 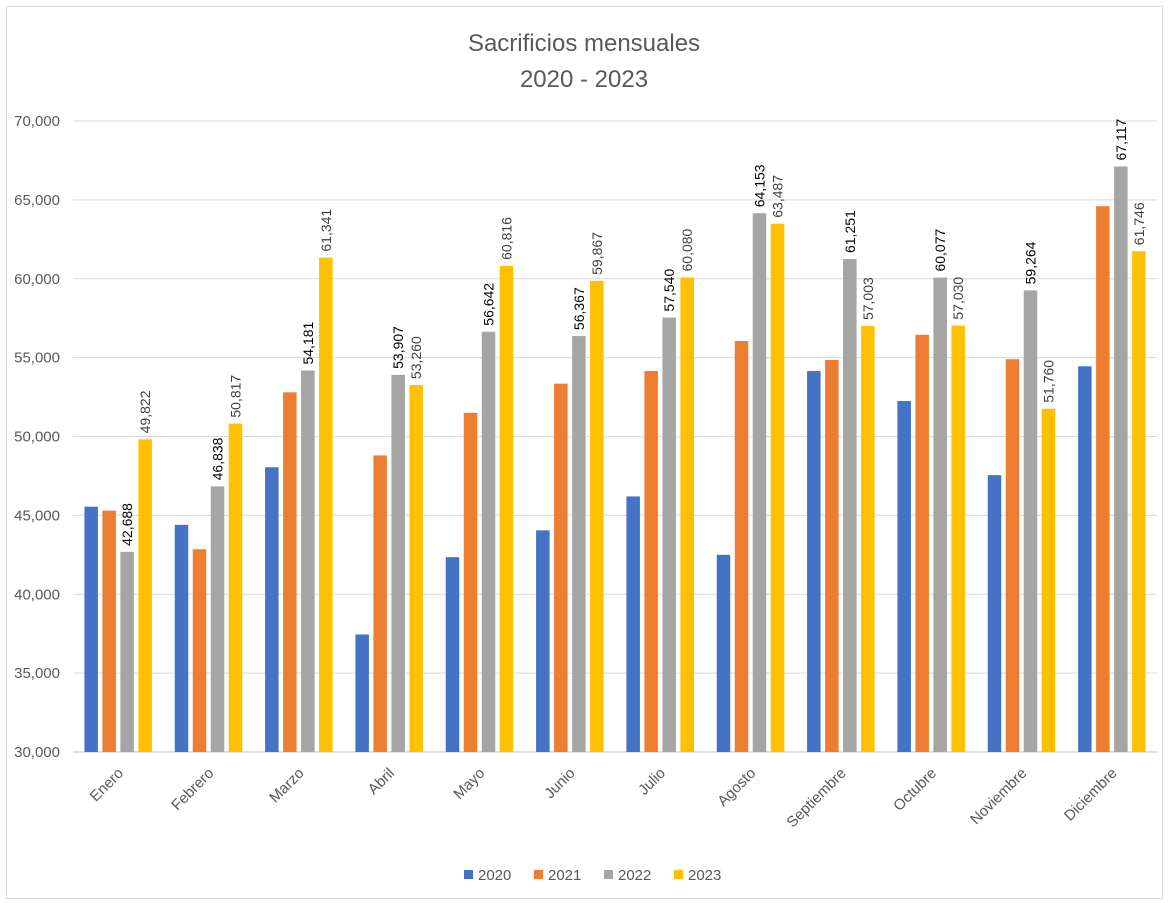 I want to click on data-label-2022-marzo: 54,181, so click(x=308, y=343).